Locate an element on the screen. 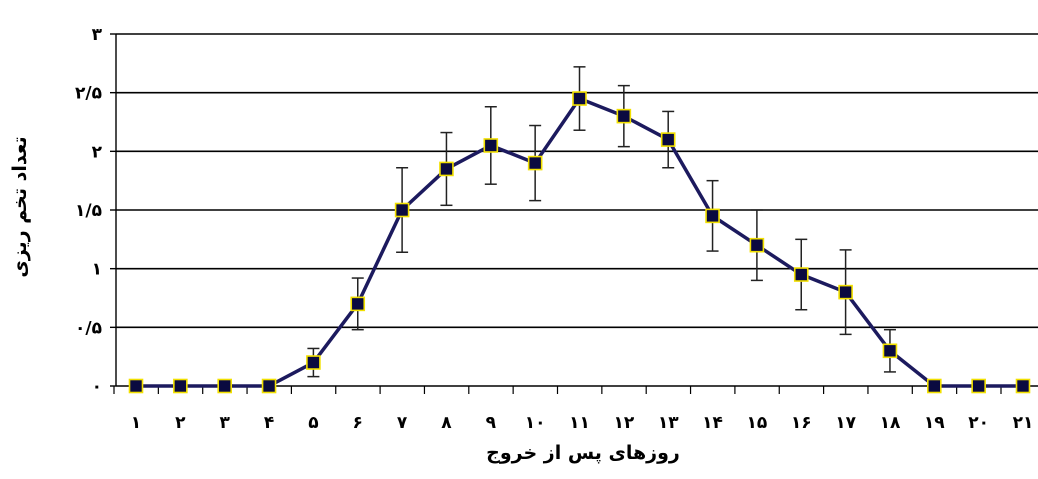 This screenshot has width=1038, height=479. x-tick-label: ۳ is located at coordinates (225, 423).